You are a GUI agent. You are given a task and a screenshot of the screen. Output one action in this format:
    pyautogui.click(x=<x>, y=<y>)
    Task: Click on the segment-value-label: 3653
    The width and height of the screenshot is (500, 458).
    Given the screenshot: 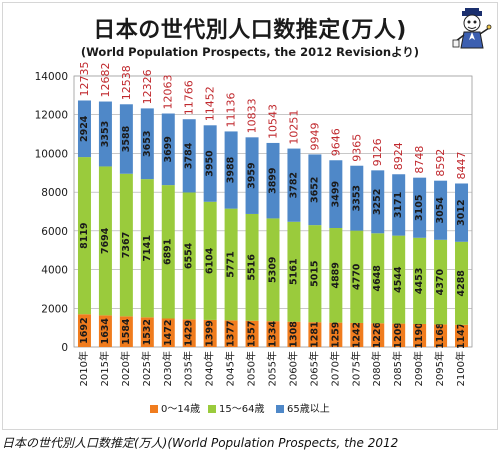 What is the action you would take?
    pyautogui.click(x=147, y=144)
    